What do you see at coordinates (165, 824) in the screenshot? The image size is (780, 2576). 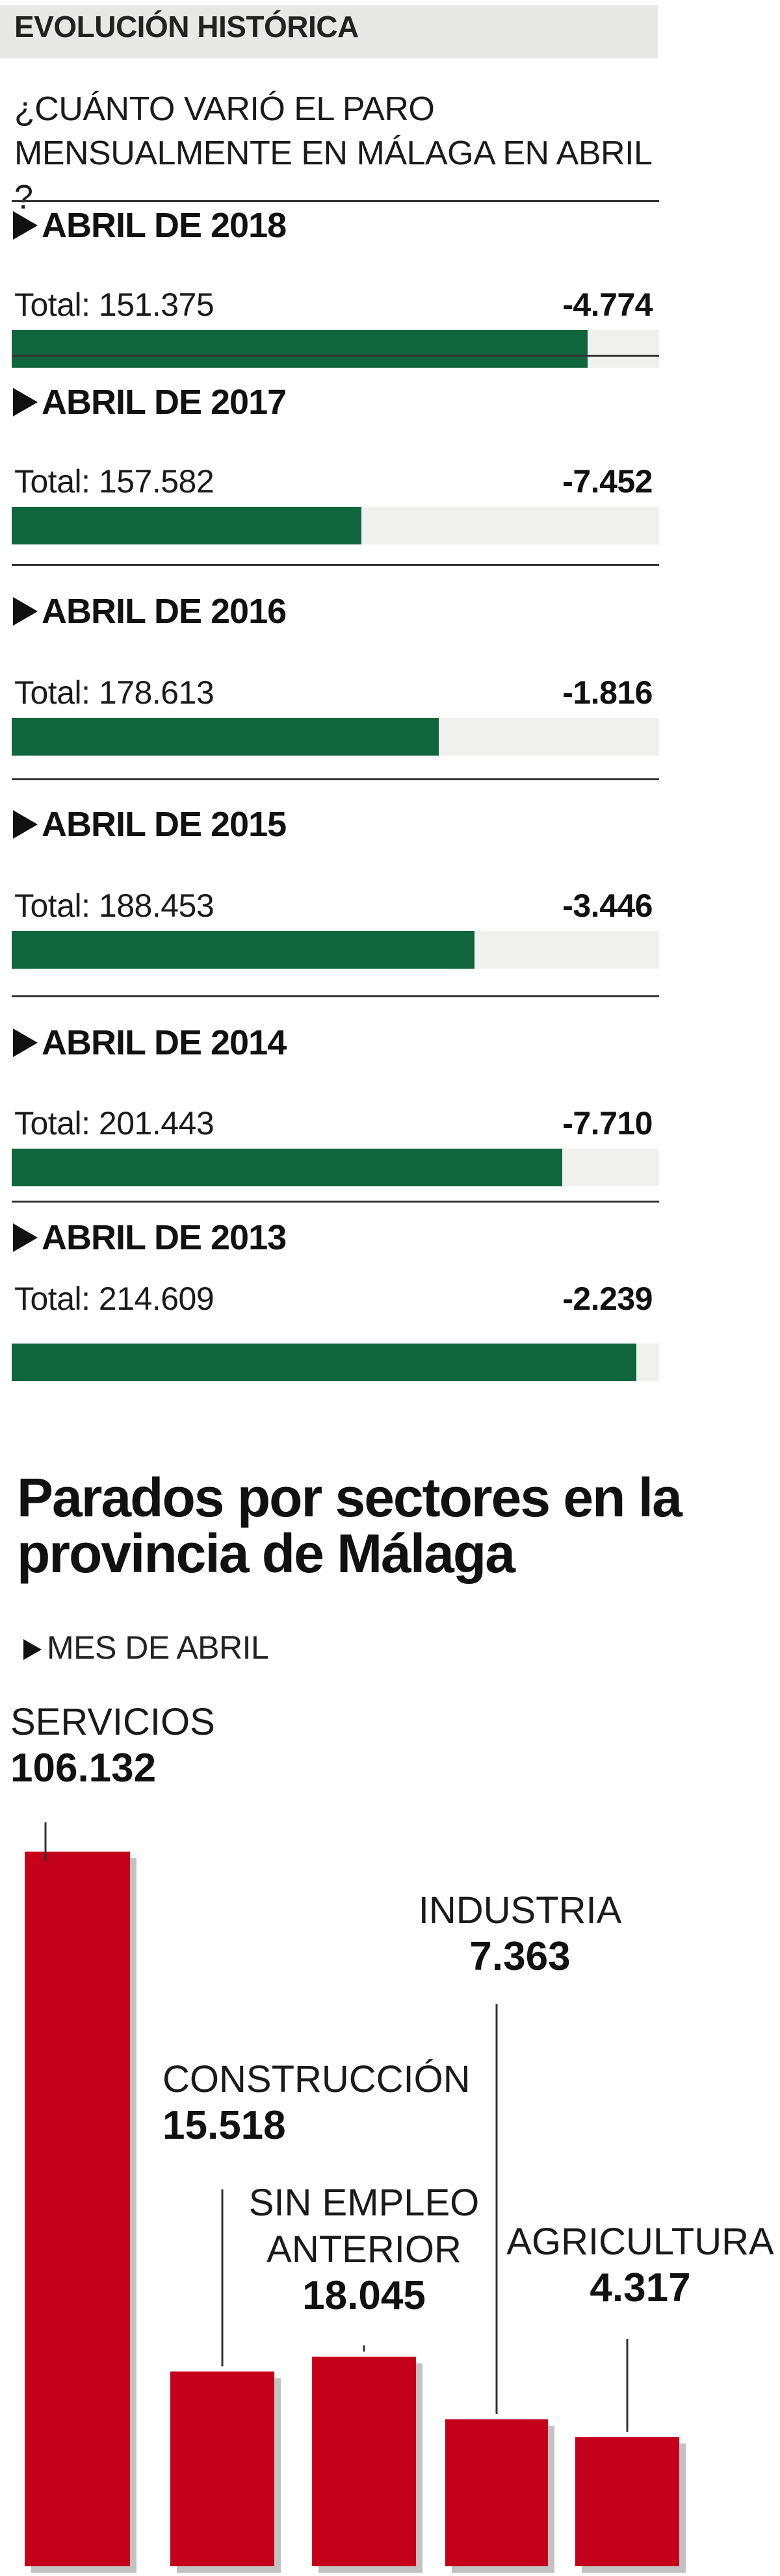 I see `year-label: ABRIL DE 2015` at bounding box center [165, 824].